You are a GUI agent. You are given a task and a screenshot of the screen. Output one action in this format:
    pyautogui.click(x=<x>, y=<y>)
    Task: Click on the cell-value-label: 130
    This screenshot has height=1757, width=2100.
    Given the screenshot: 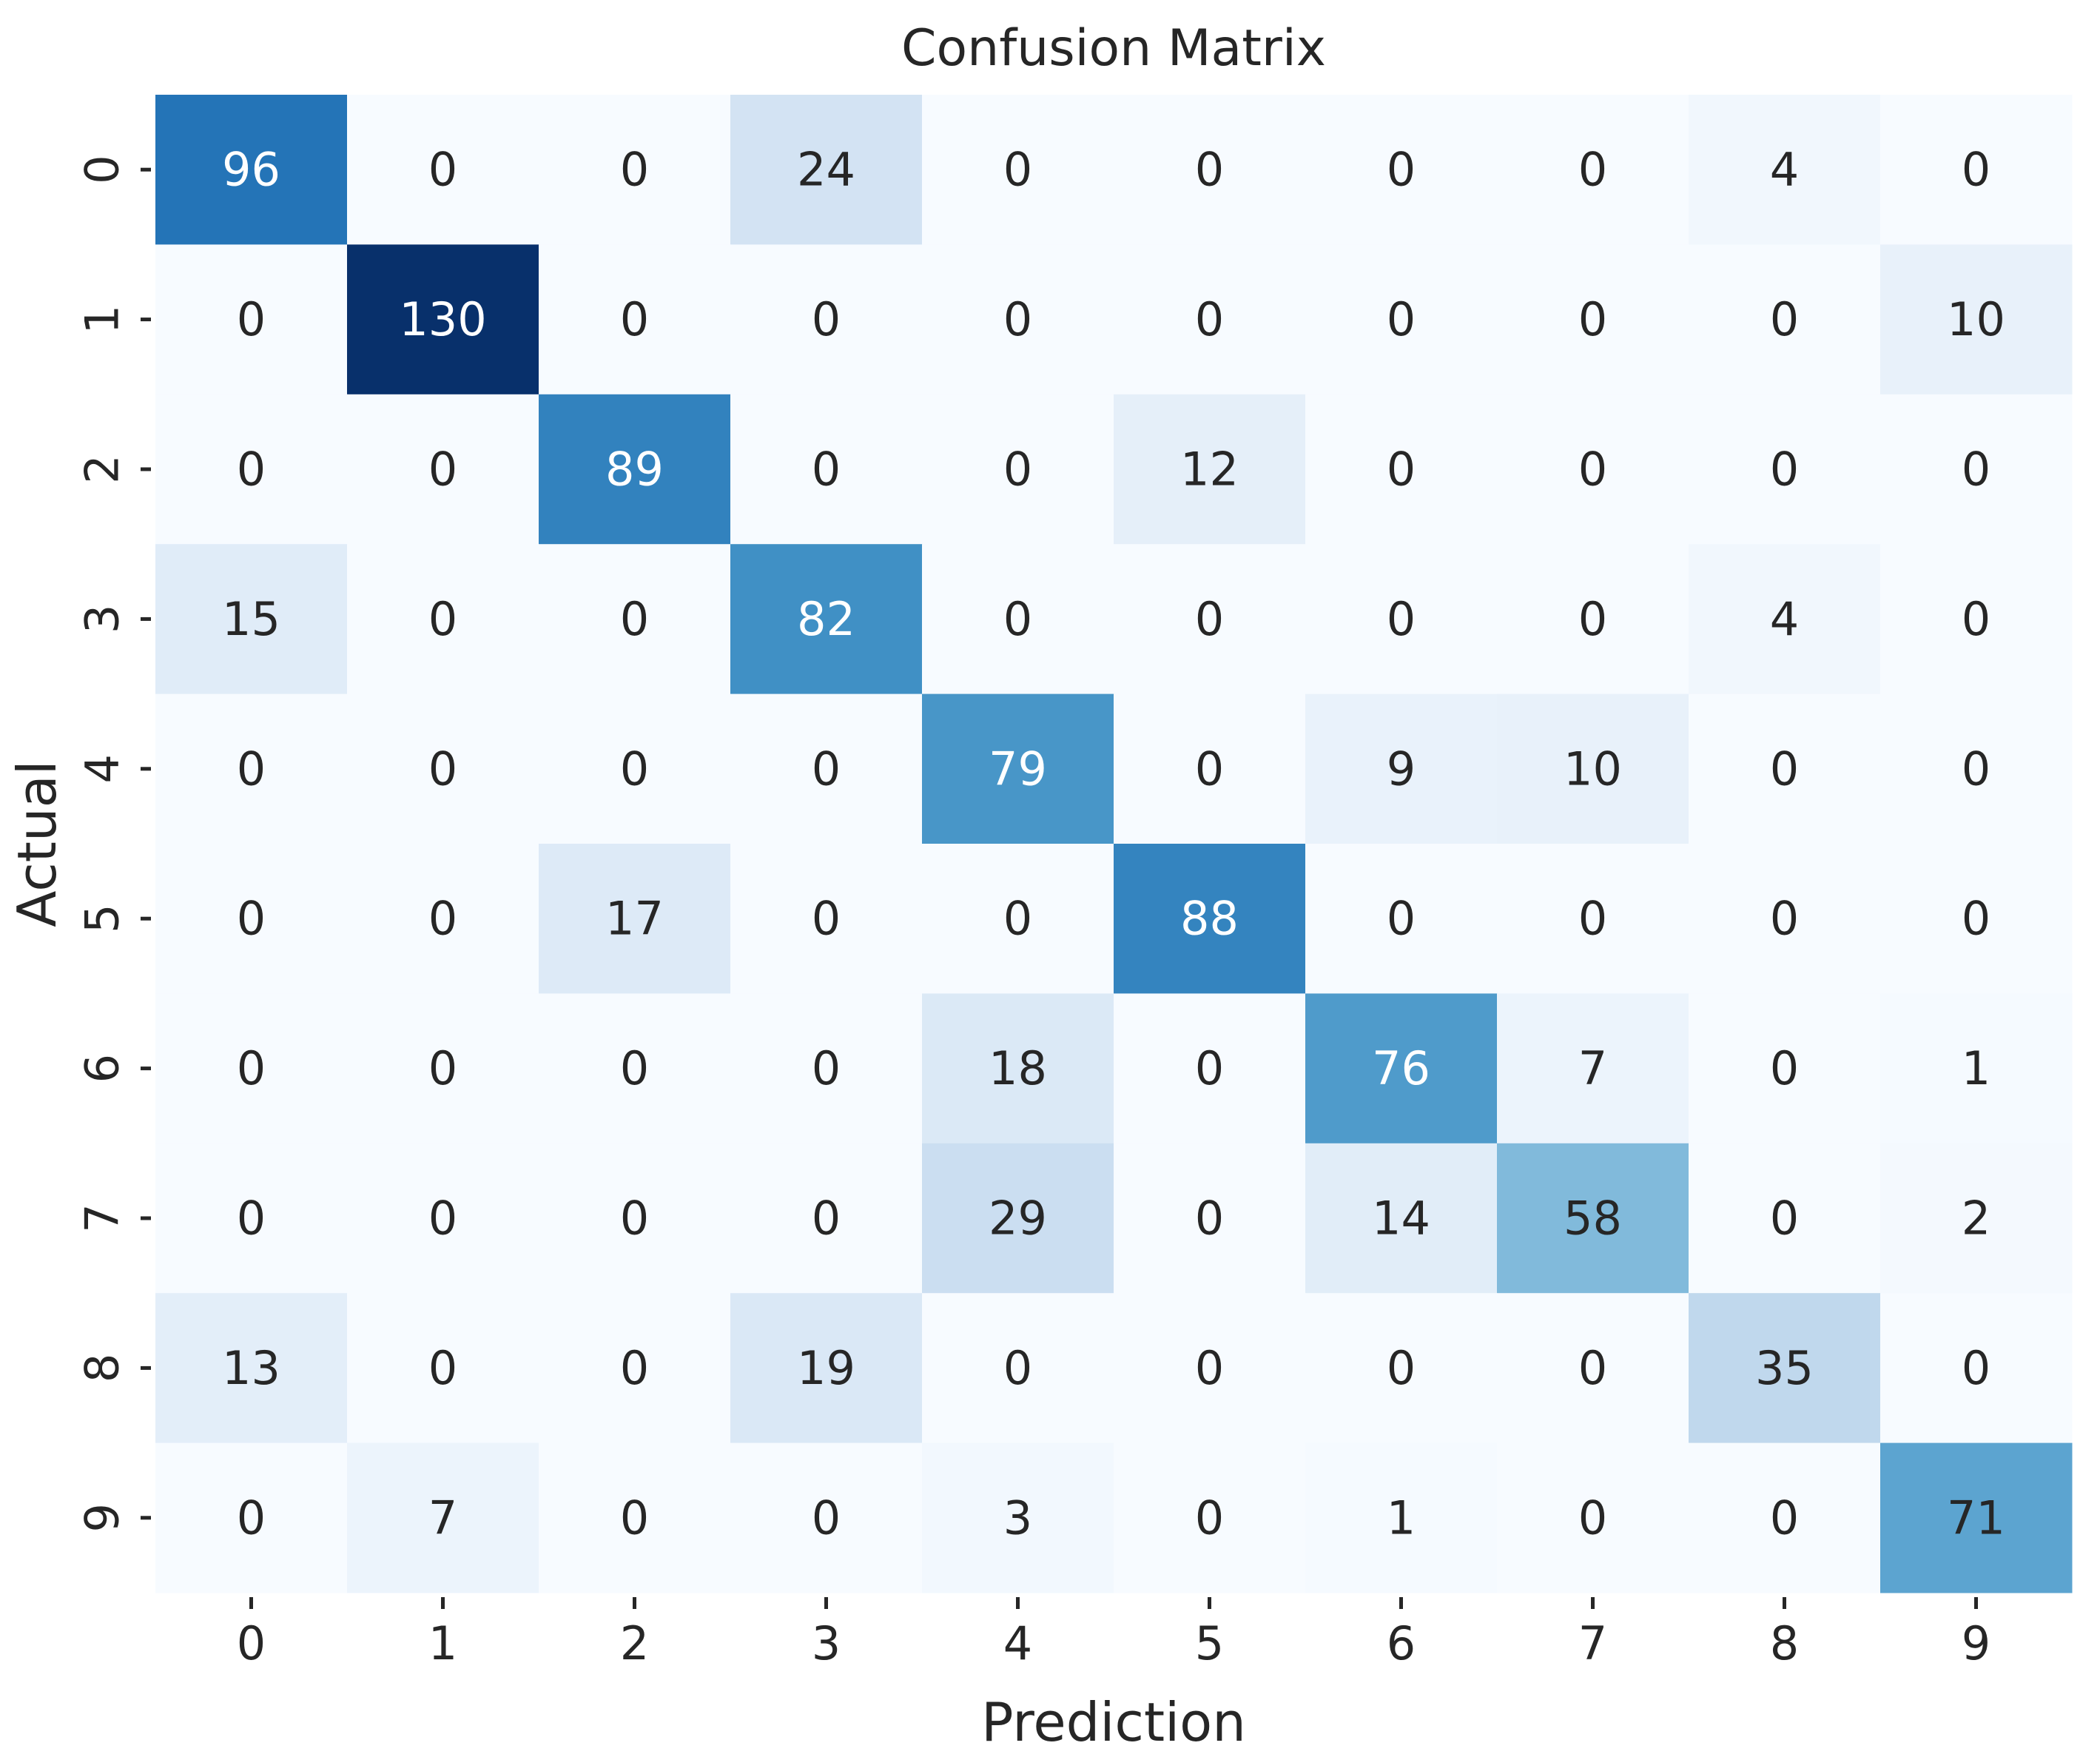 What is the action you would take?
    pyautogui.click(x=443, y=319)
    